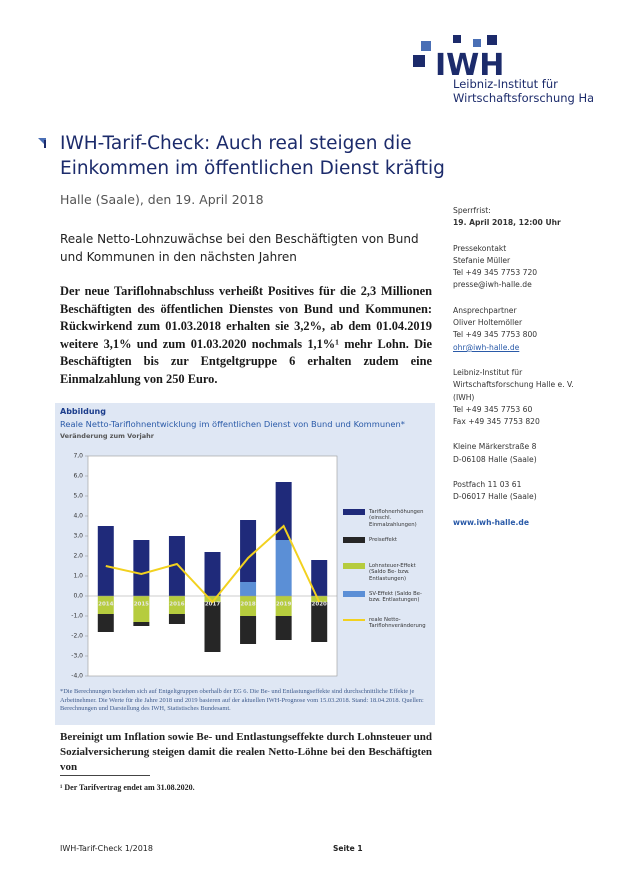  What do you see at coordinates (127, 787) in the screenshot?
I see `footnote: ¹ Der Tarifvertrag endet am 31.08.2020.` at bounding box center [127, 787].